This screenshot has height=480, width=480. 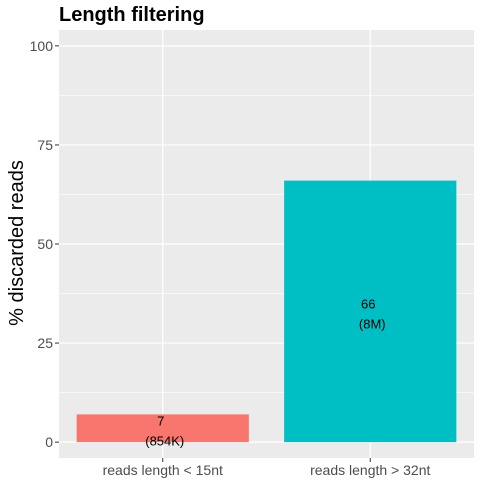 What do you see at coordinates (45, 244) in the screenshot?
I see `y-tick-label: 50` at bounding box center [45, 244].